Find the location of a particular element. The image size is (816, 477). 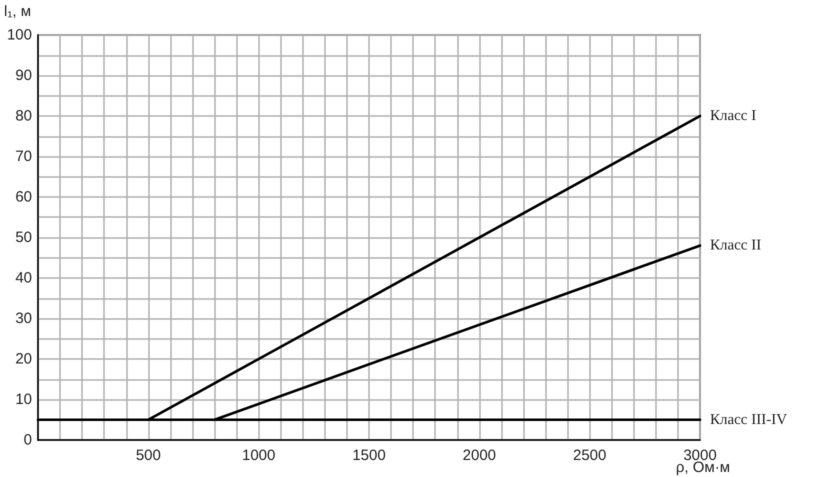

x-tick-label: 1000 is located at coordinates (259, 455).